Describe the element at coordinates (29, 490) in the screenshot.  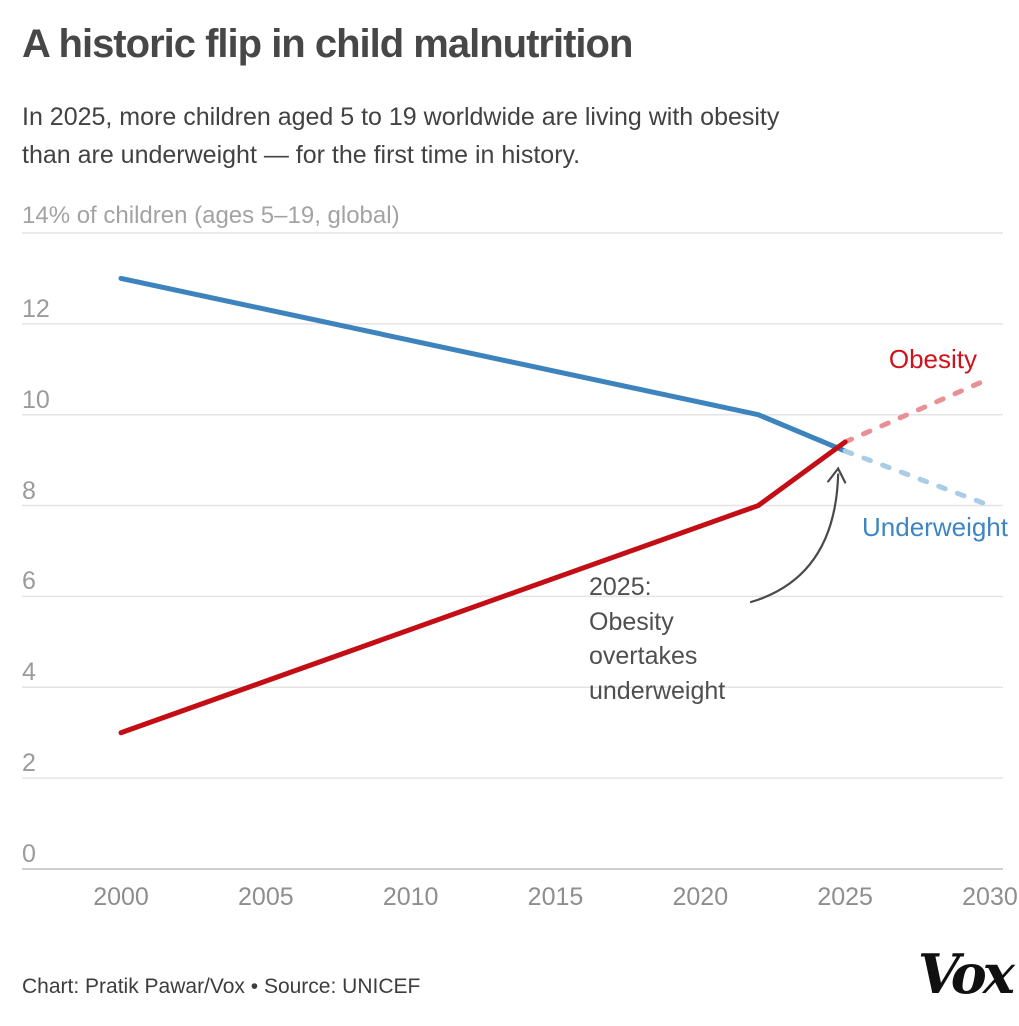
I see `y-tick-label-8: 8` at that location.